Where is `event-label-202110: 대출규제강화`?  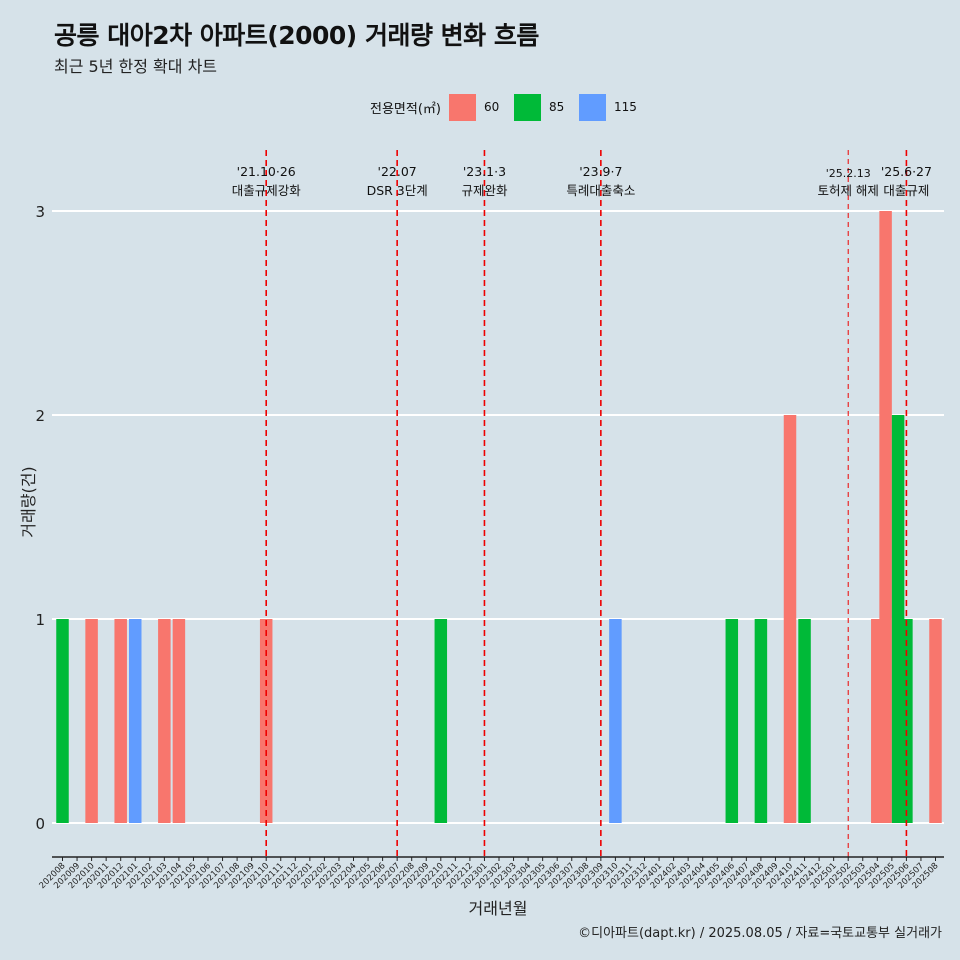
event-label-202110: 대출규제강화 is located at coordinates (267, 190).